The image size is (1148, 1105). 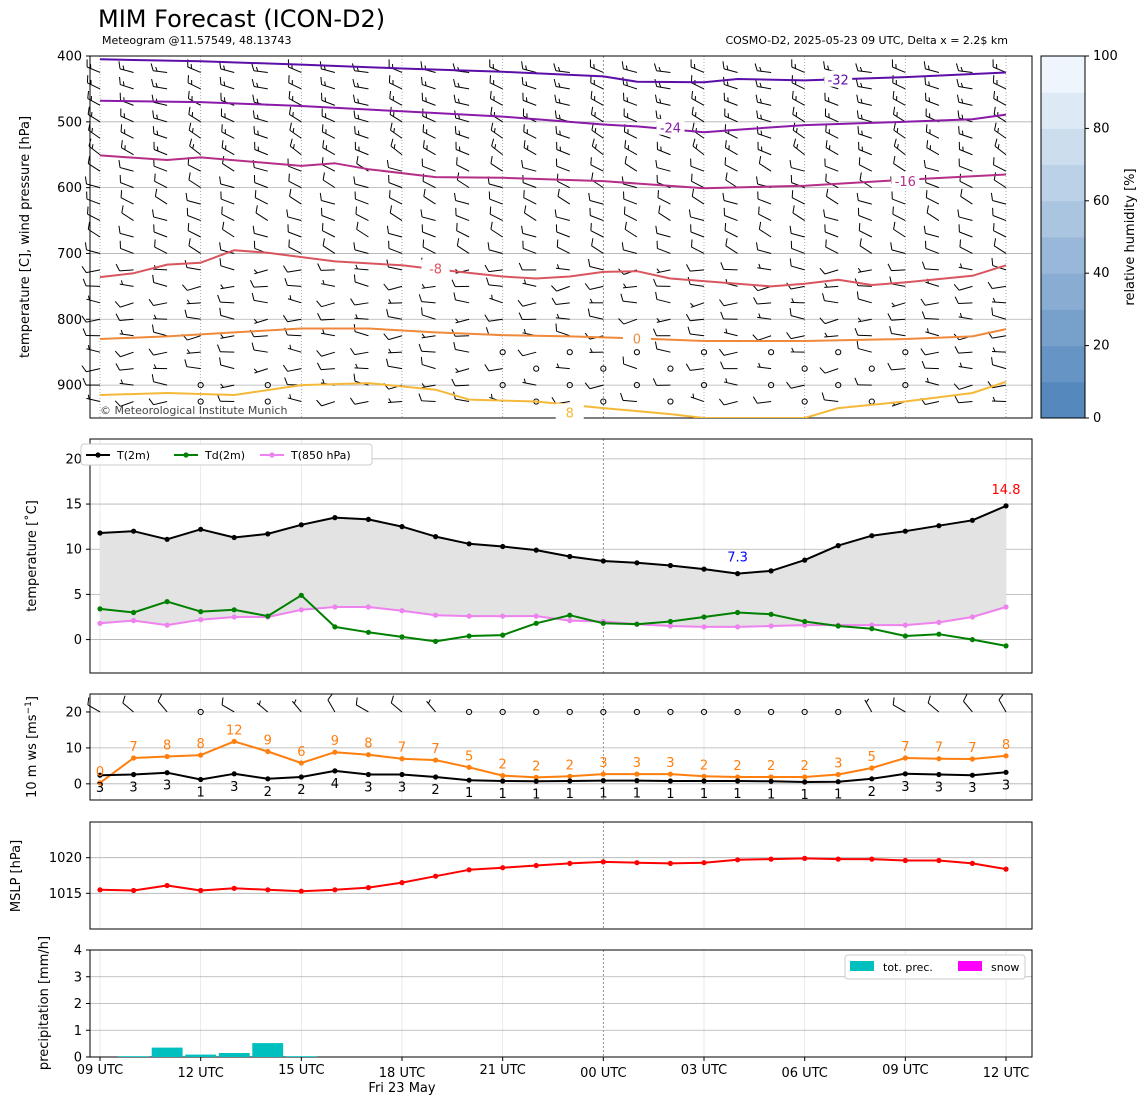 What do you see at coordinates (69, 122) in the screenshot?
I see `y-tick-label: 500` at bounding box center [69, 122].